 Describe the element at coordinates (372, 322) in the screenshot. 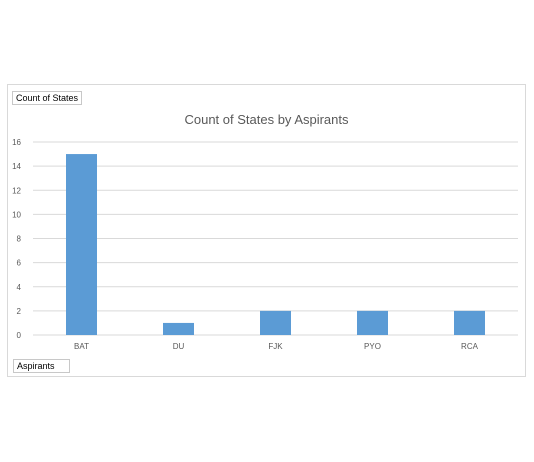

I see `bar-pyo` at that location.